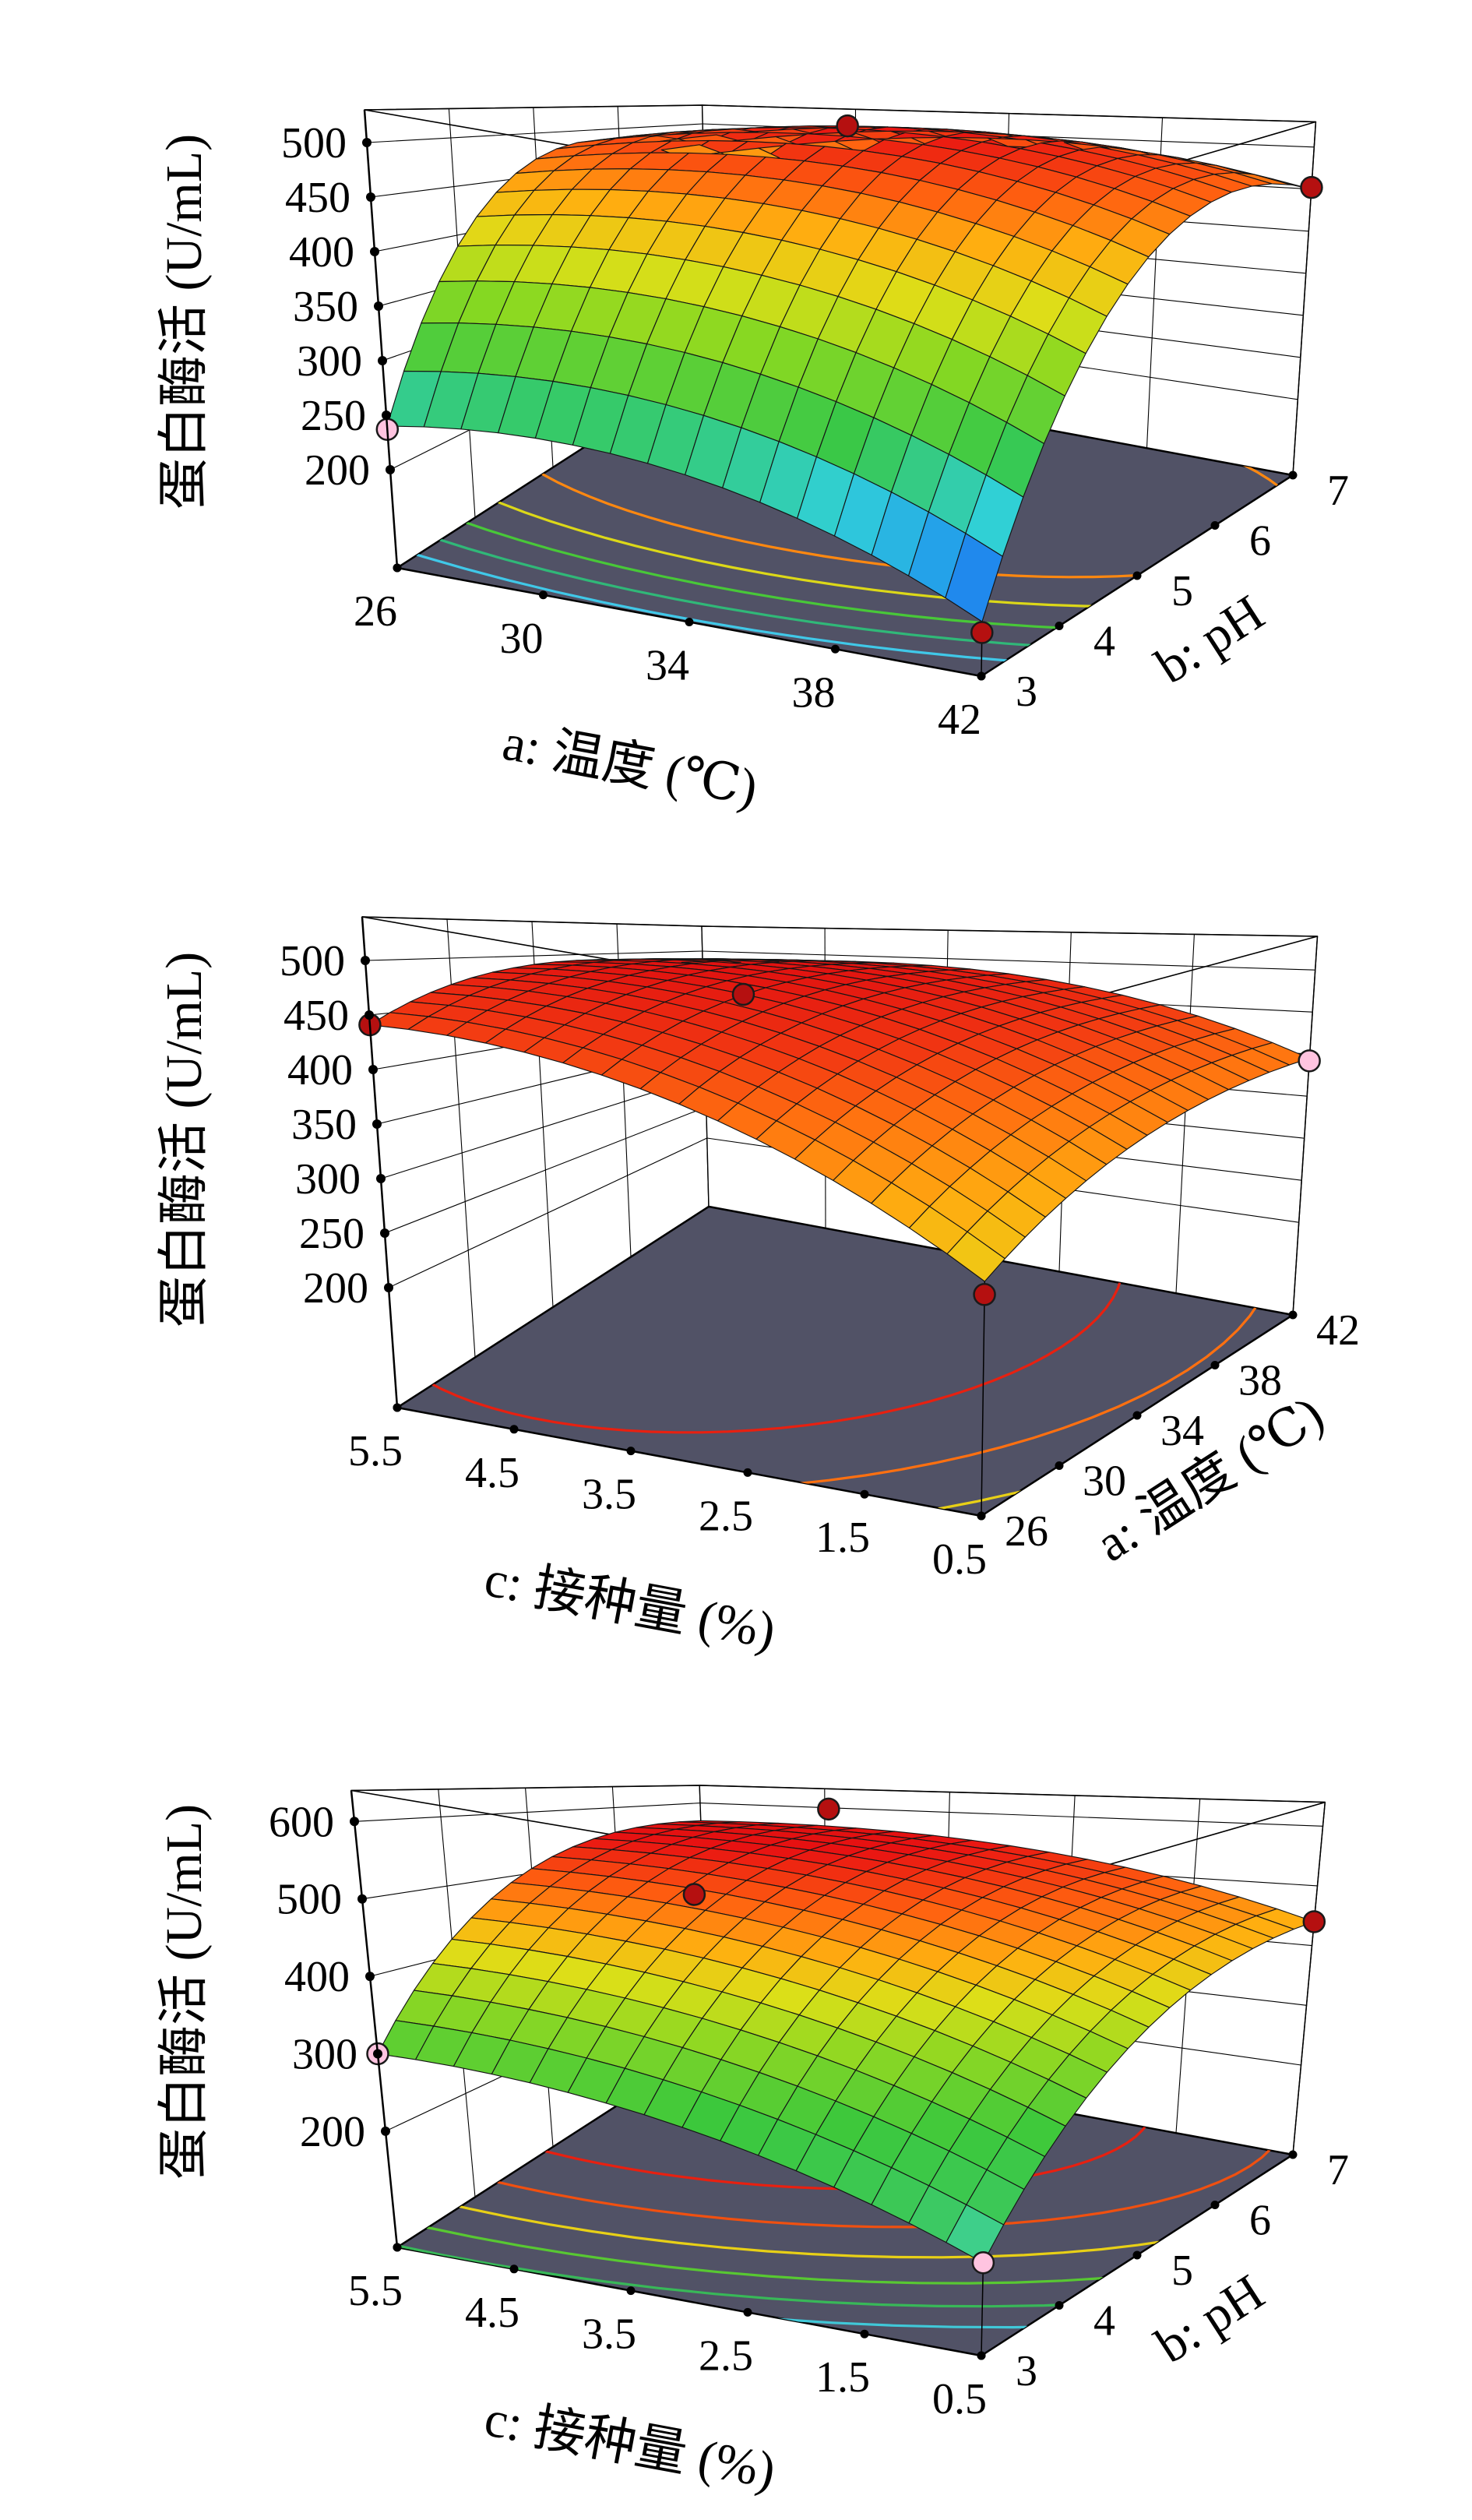 Image resolution: width=1472 pixels, height=2520 pixels. I want to click on y-tick-label: 6, so click(1260, 2221).